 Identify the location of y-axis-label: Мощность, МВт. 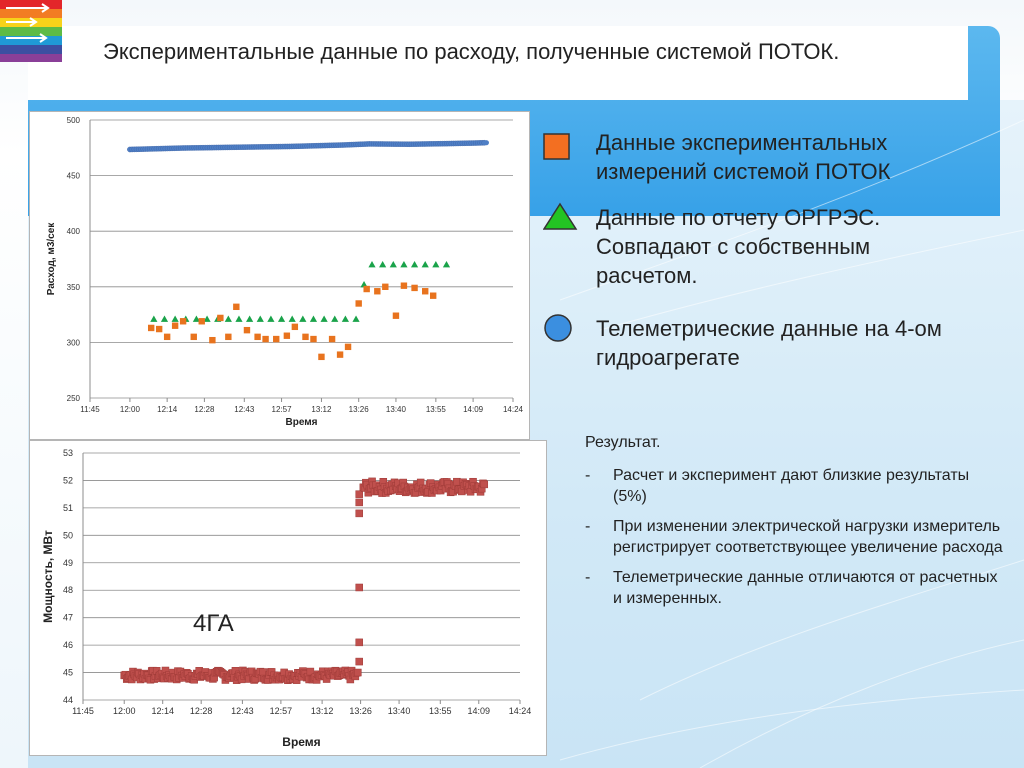
(48, 576).